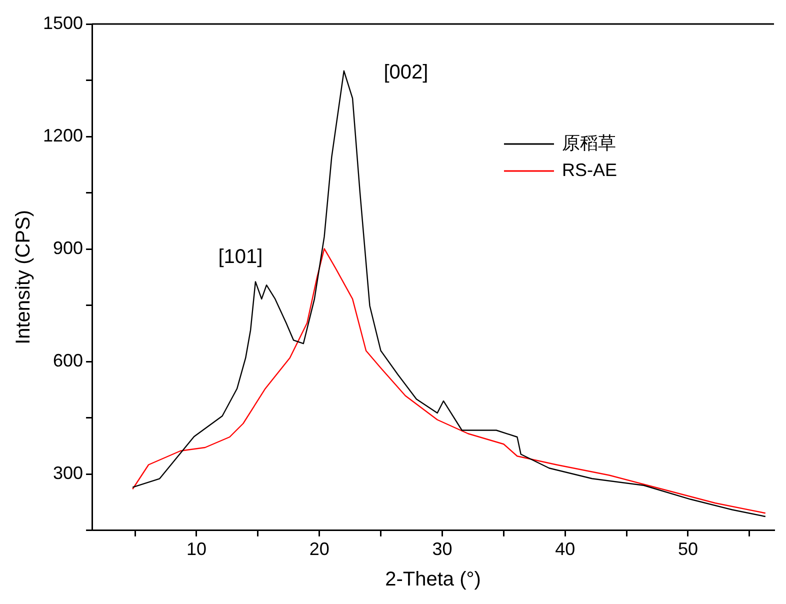 The width and height of the screenshot is (786, 604). I want to click on x-tick-label: 30, so click(442, 549).